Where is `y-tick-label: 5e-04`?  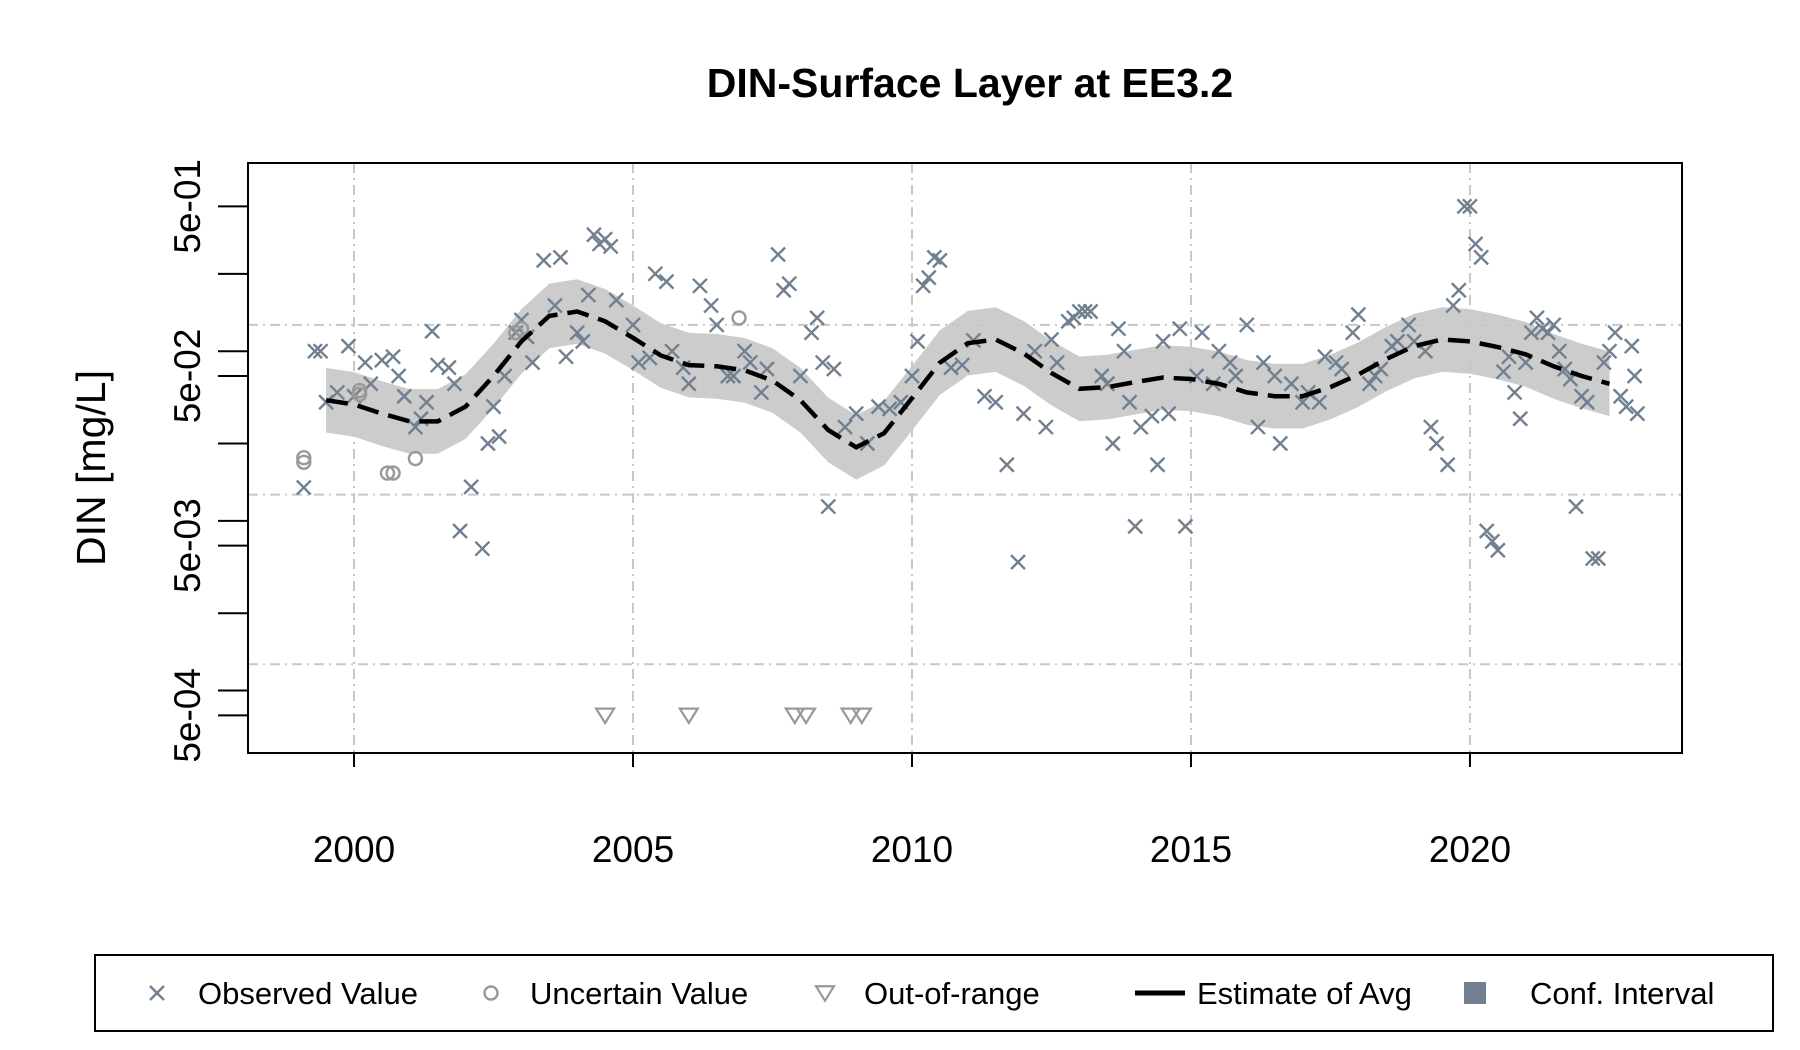
y-tick-label: 5e-04 is located at coordinates (187, 715).